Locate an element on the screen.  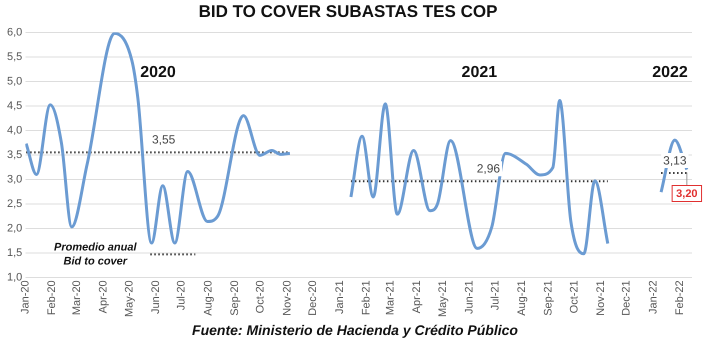
x-tick-label: Dec-21 is located at coordinates (626, 298).